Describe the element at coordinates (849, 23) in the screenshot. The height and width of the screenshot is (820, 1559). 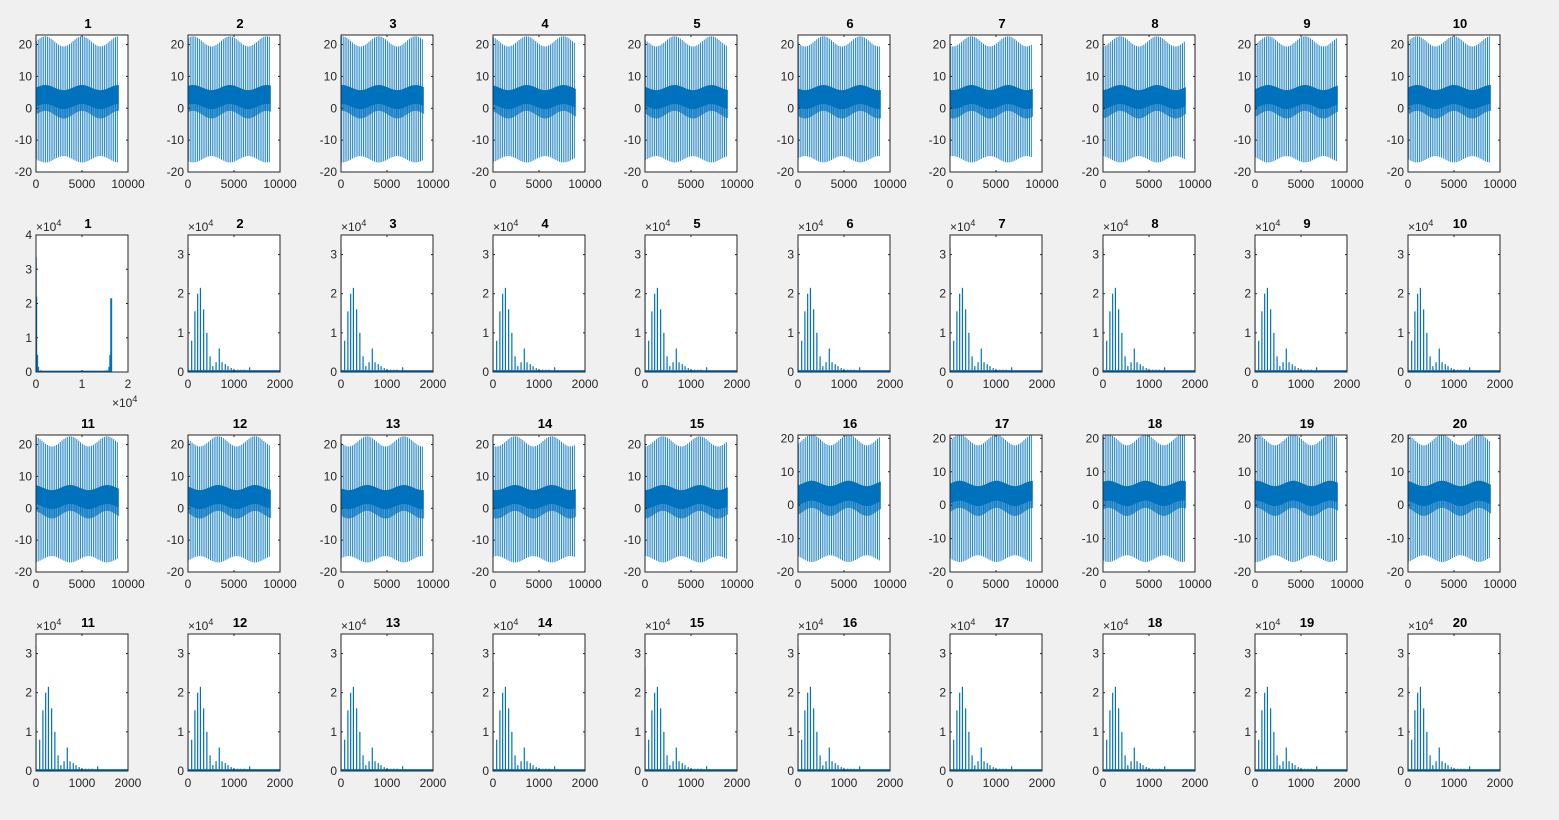
I see `subplot-title: 6` at that location.